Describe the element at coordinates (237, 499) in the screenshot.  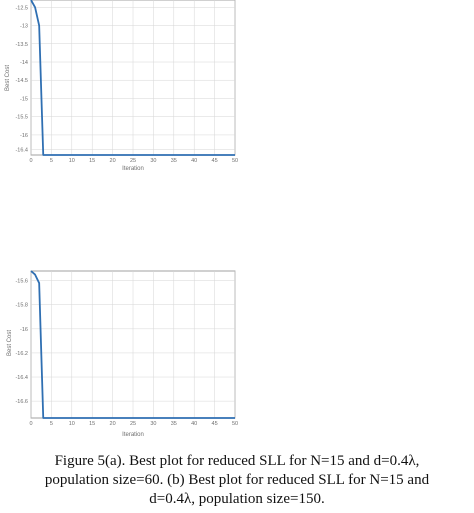
I see `caption-line-3: d=0.4λ, population size=150.` at that location.